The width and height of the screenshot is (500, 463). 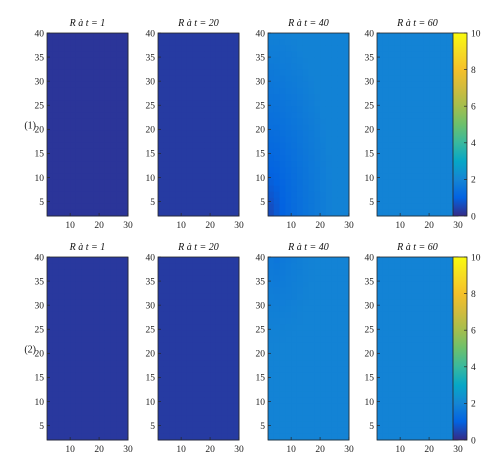 What do you see at coordinates (370, 82) in the screenshot?
I see `y-tick-label: 30` at bounding box center [370, 82].